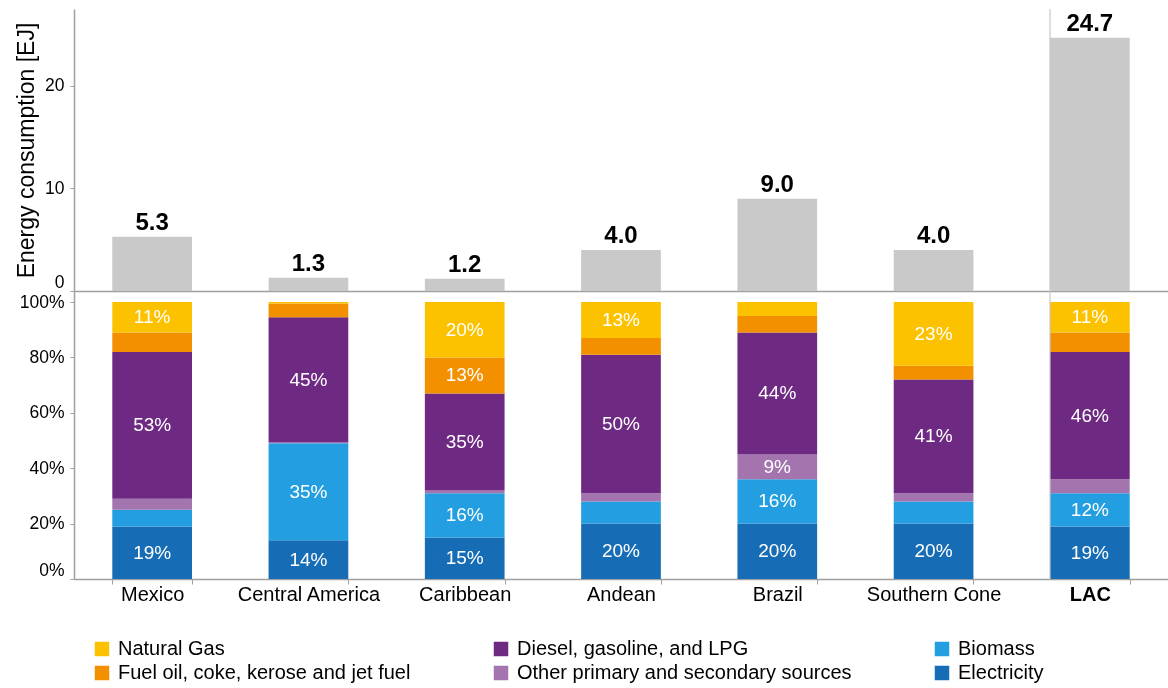  Describe the element at coordinates (47, 467) in the screenshot. I see `y-tick-label: 40%` at that location.